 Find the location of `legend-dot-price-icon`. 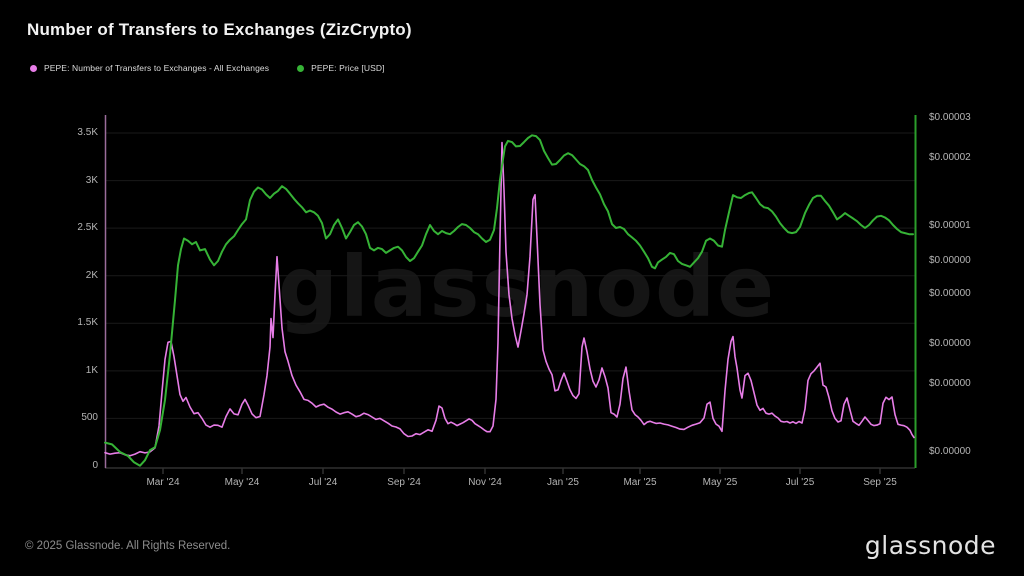

legend-dot-price-icon is located at coordinates (301, 68).